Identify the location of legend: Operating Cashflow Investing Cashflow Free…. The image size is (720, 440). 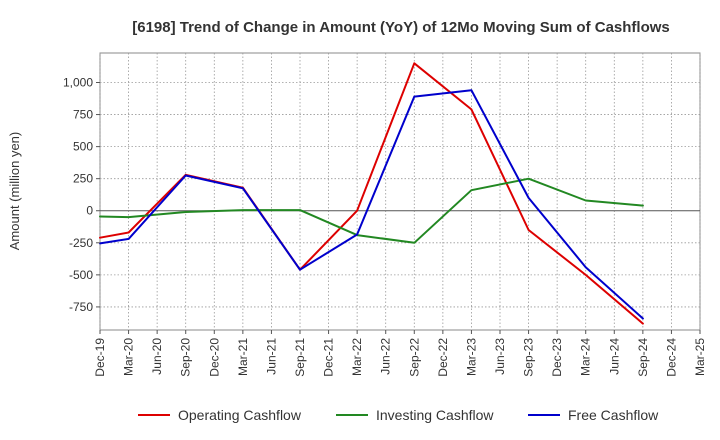
(398, 415).